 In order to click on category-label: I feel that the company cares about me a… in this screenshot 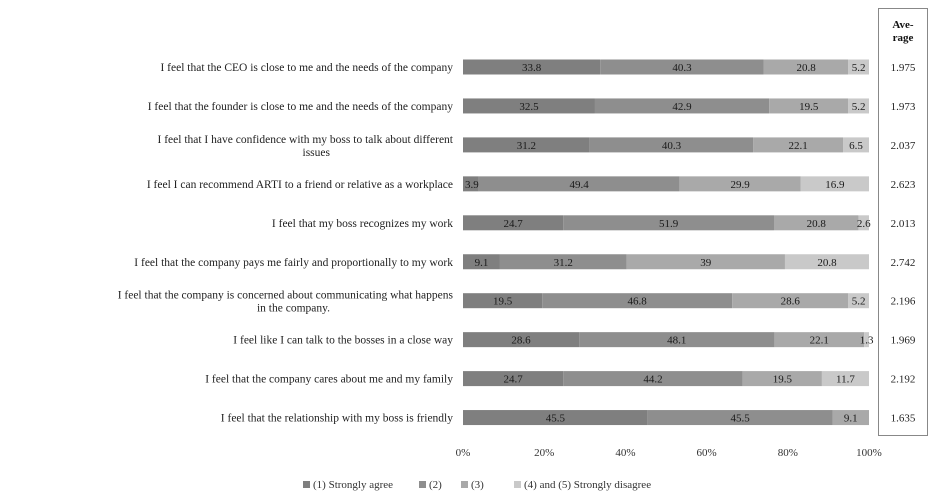, I will do `click(329, 380)`.